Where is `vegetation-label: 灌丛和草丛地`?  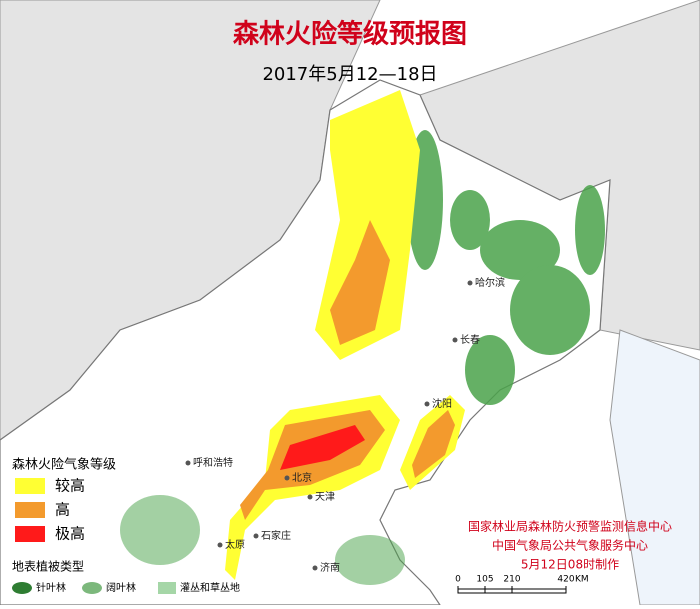 vegetation-label: 灌丛和草丛地 is located at coordinates (210, 587).